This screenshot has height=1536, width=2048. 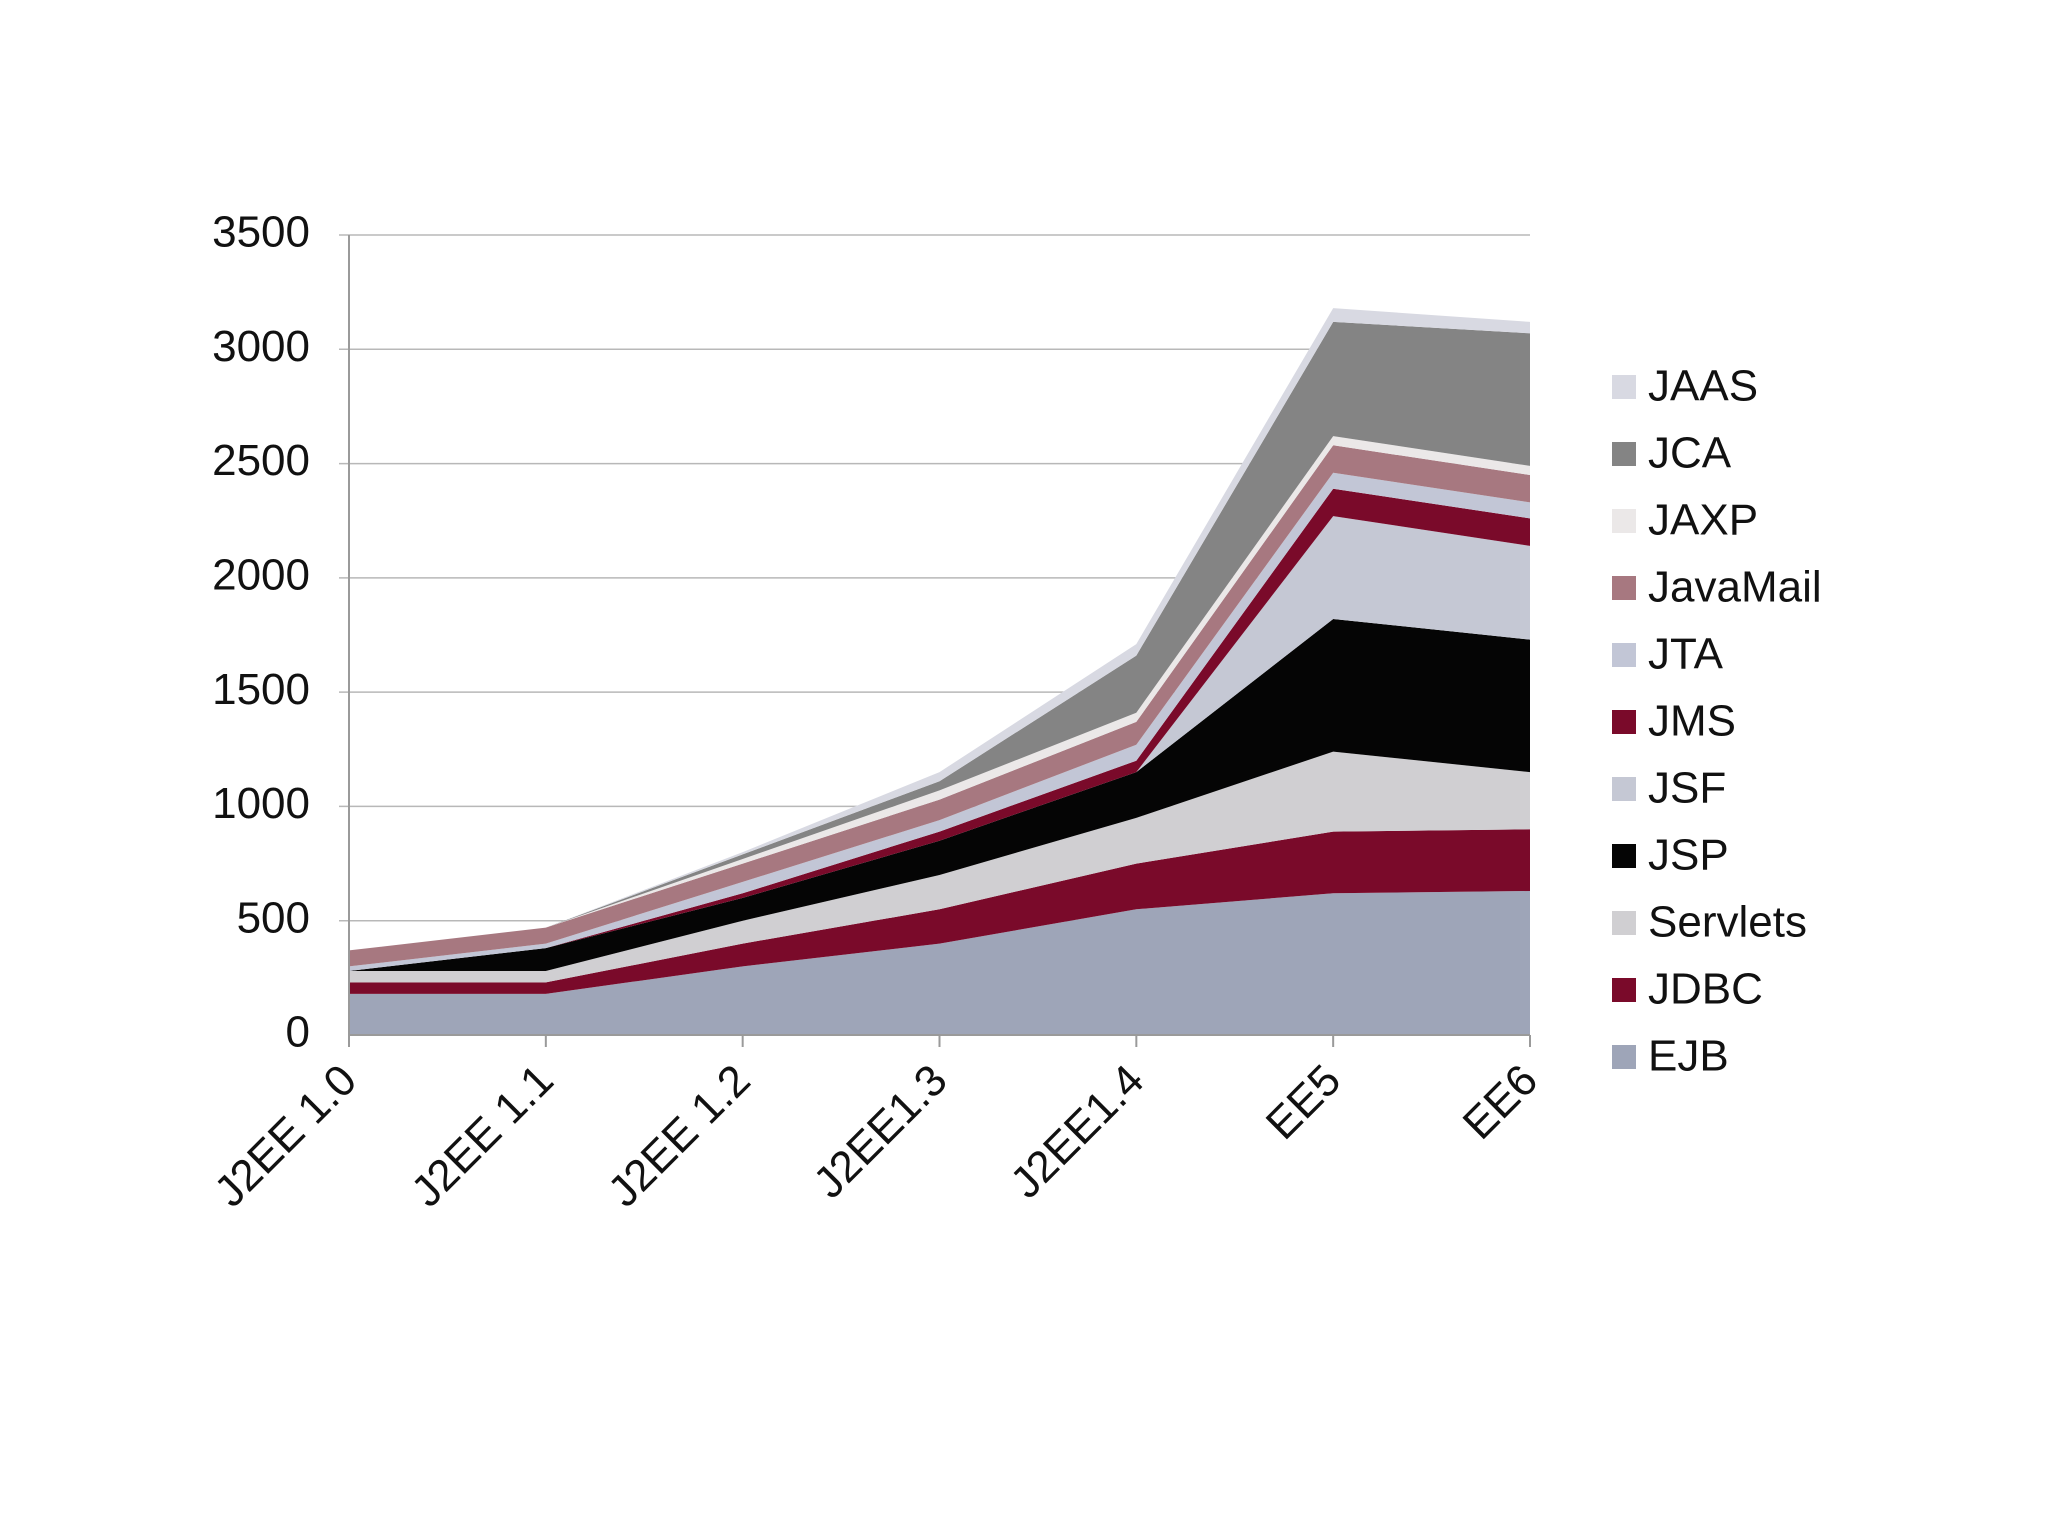 What do you see at coordinates (939, 963) in the screenshot?
I see `area-ejb` at bounding box center [939, 963].